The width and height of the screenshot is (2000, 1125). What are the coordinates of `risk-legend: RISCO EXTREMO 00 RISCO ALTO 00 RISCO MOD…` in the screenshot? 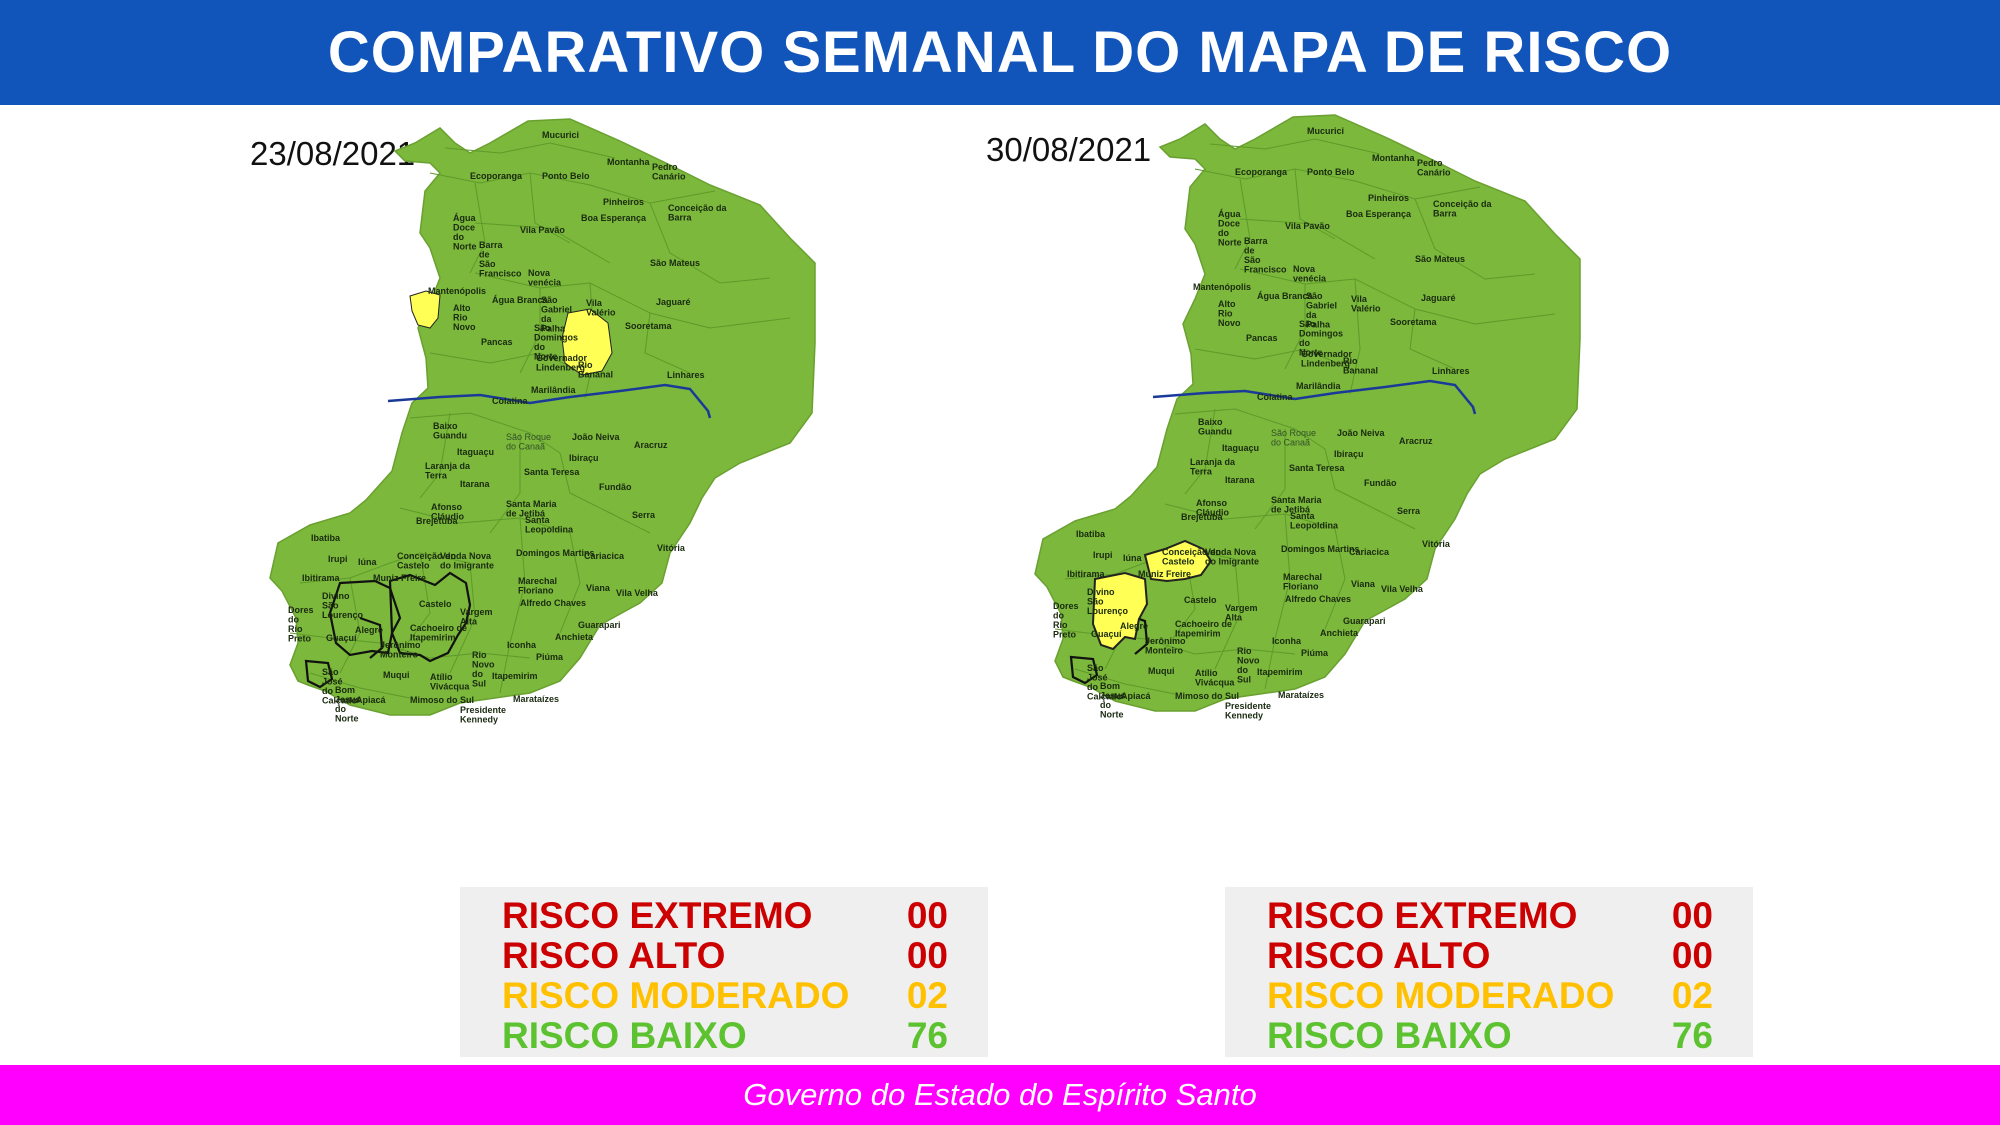 It's located at (724, 972).